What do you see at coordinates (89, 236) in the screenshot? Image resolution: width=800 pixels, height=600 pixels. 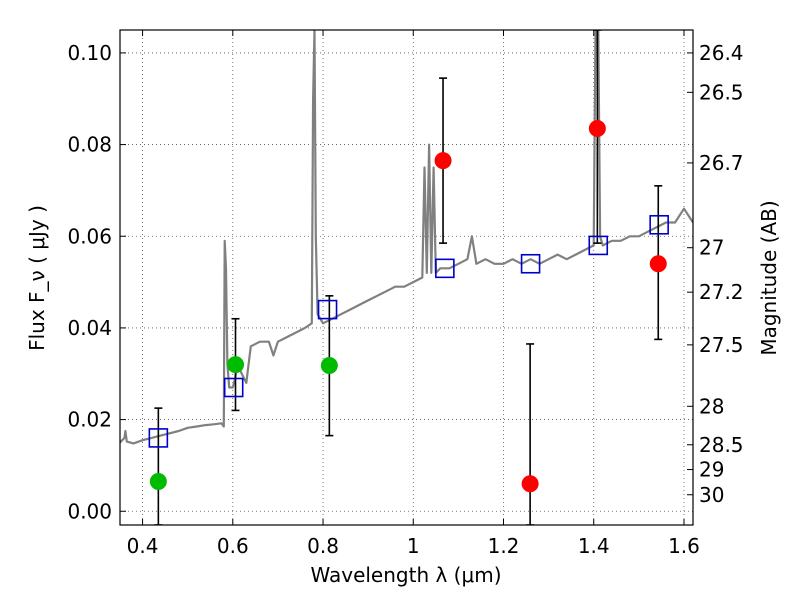 I see `y-tick-label: 0.06` at bounding box center [89, 236].